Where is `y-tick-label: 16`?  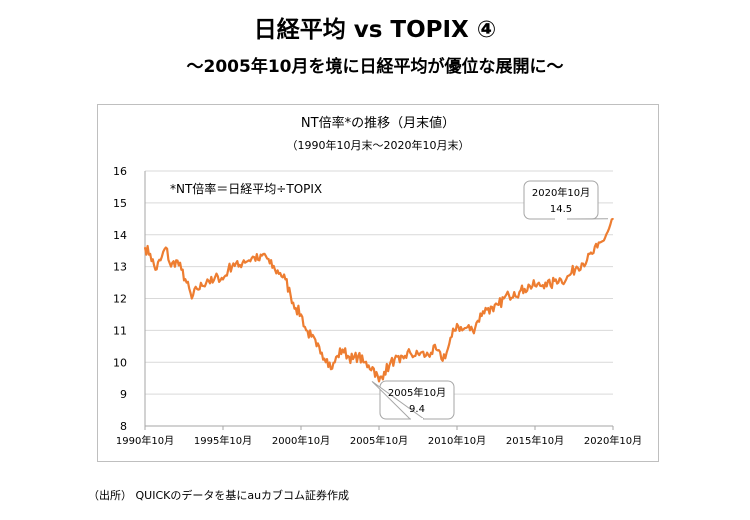
y-tick-label: 16 is located at coordinates (120, 171).